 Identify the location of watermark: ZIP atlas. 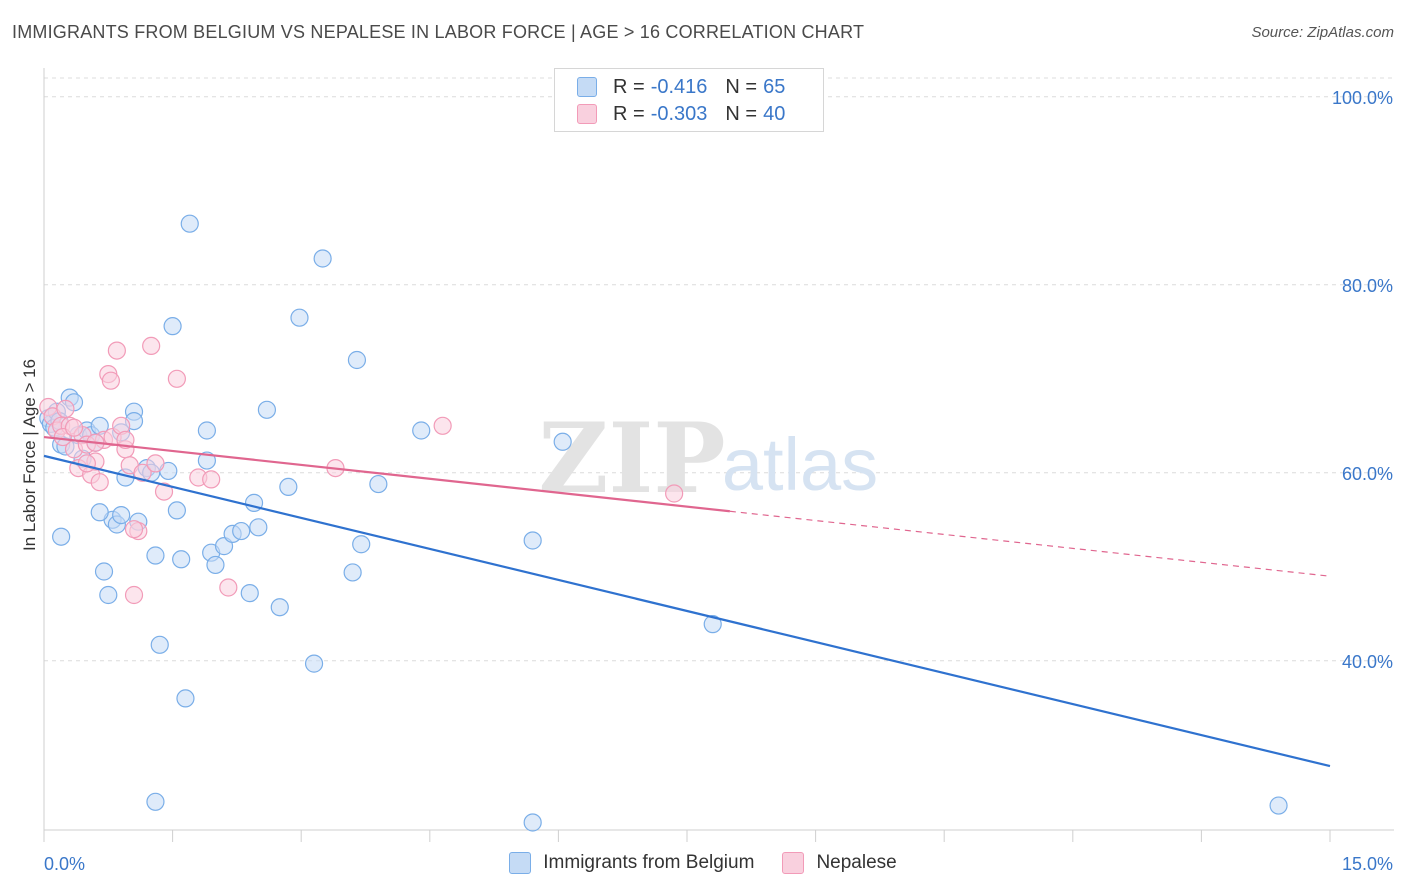
(708, 458).